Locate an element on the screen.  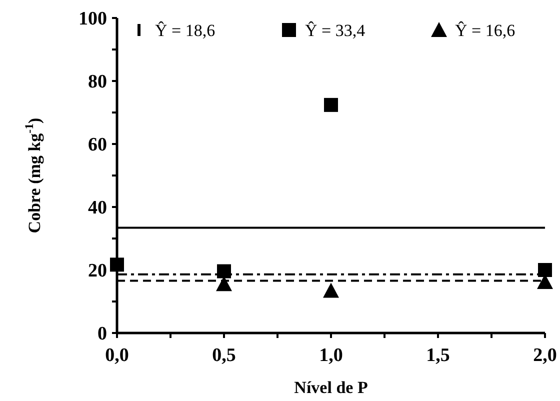
x-axis-title: Nível de P is located at coordinates (331, 387).